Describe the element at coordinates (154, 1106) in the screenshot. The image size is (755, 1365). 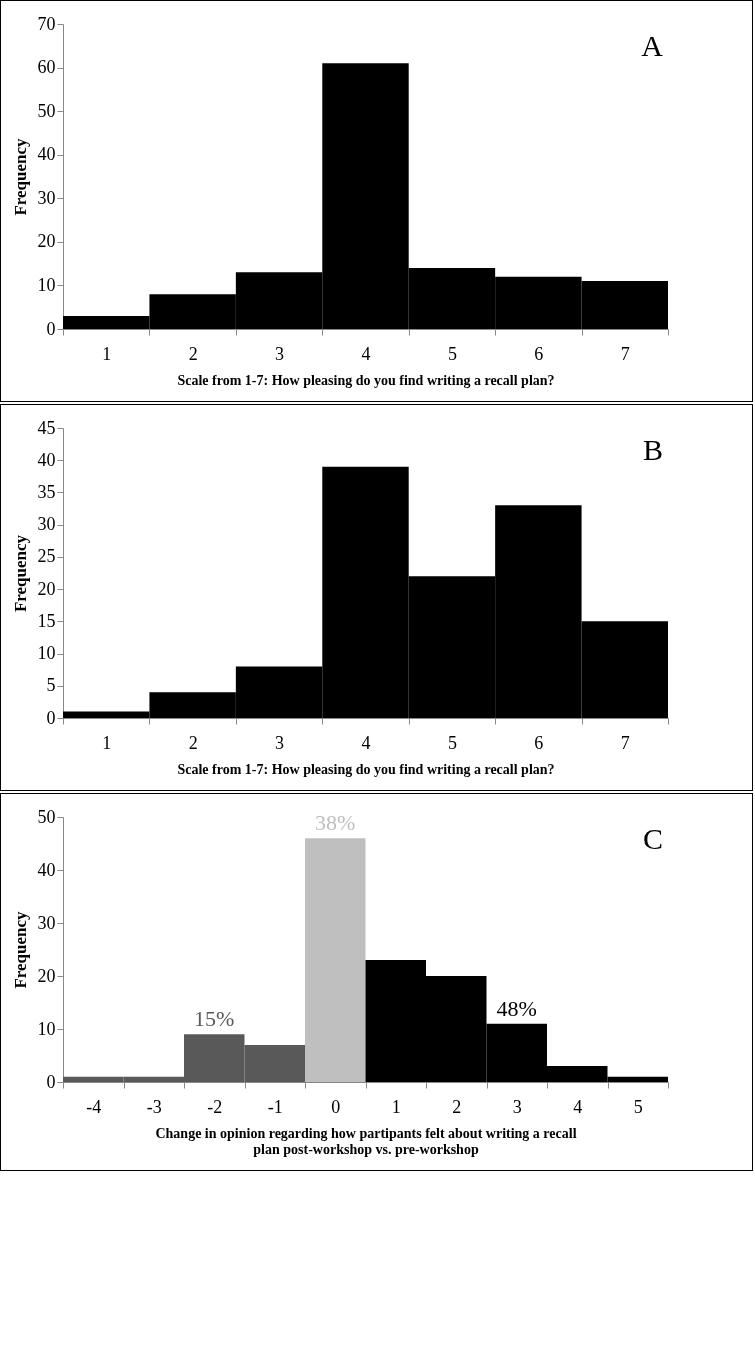
I see `x-tick-label: -3` at that location.